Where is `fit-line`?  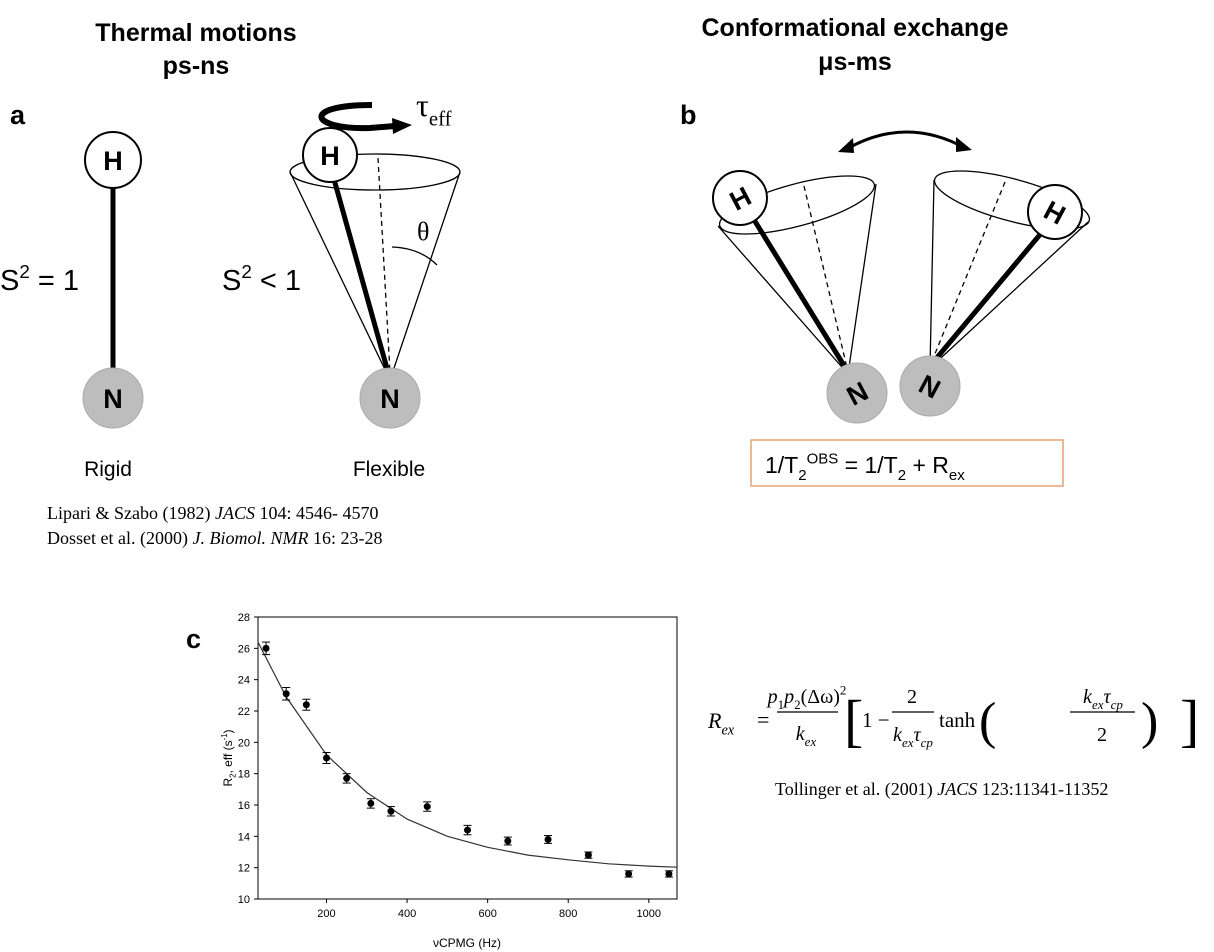
fit-line is located at coordinates (467, 754).